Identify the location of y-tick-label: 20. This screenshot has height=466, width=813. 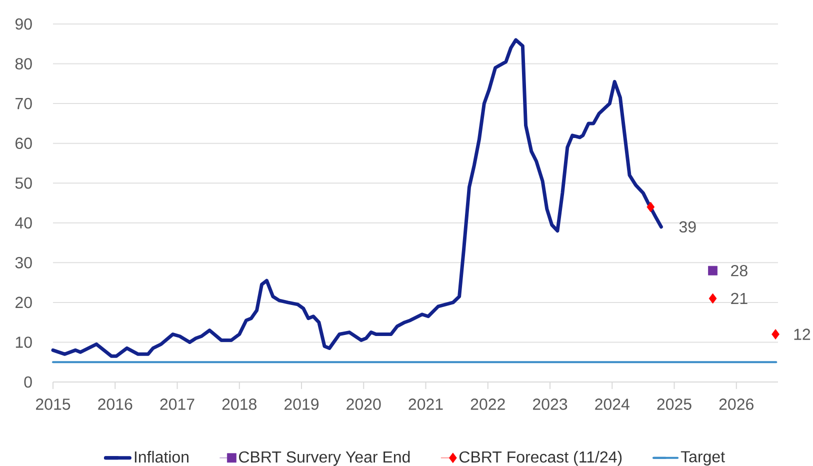
(24, 302).